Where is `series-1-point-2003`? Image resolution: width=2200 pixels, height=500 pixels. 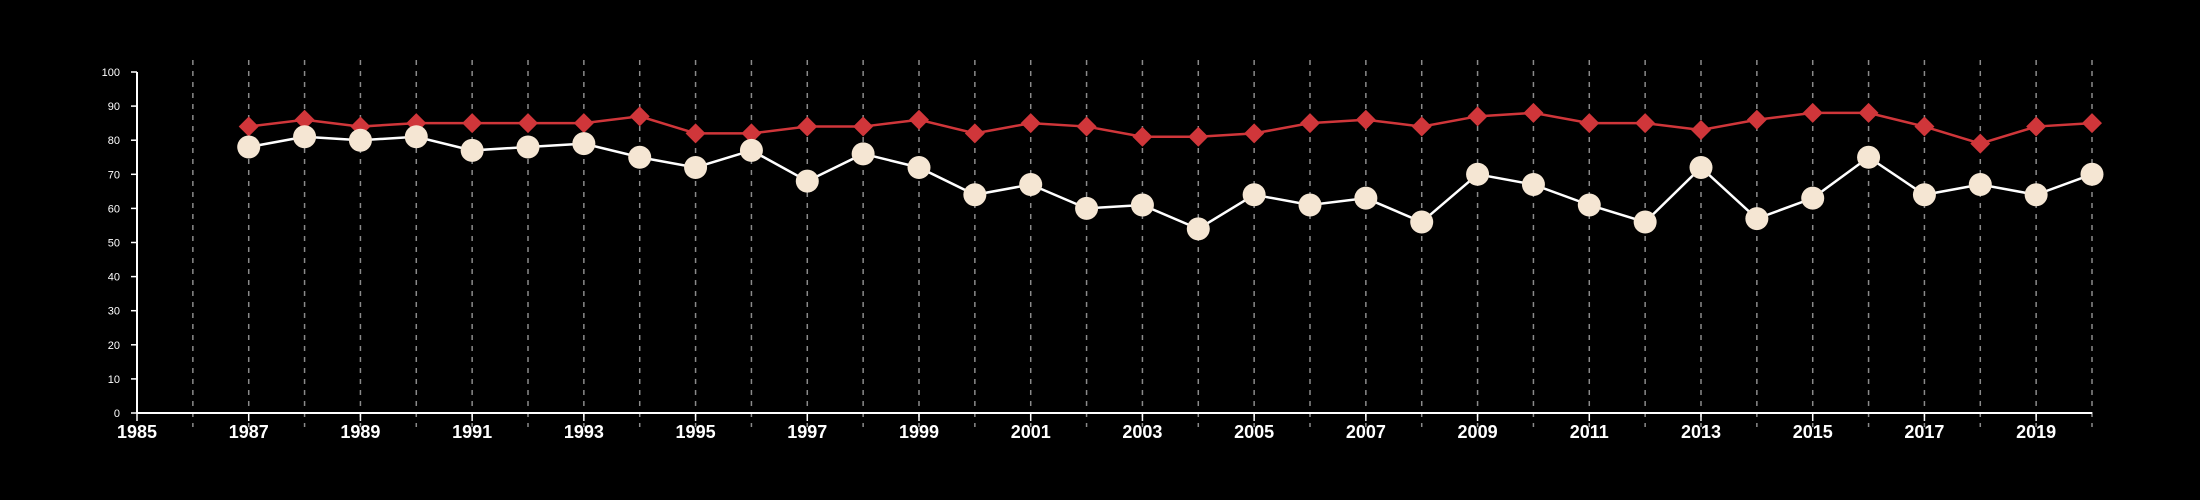
series-1-point-2003 is located at coordinates (1142, 205).